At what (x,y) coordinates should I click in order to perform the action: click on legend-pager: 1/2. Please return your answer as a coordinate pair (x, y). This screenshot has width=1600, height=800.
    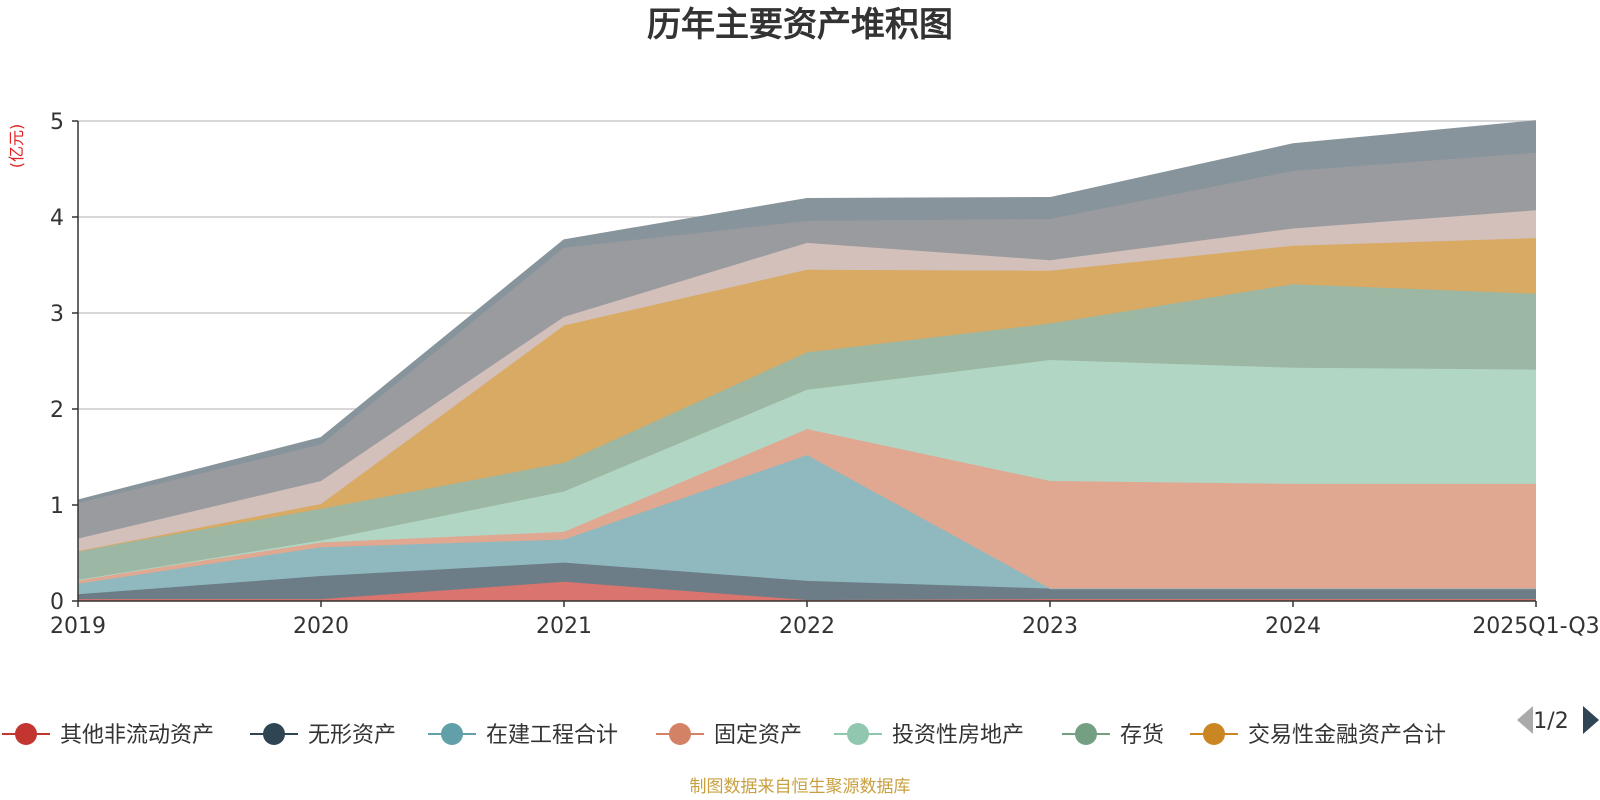
    Looking at the image, I should click on (1558, 720).